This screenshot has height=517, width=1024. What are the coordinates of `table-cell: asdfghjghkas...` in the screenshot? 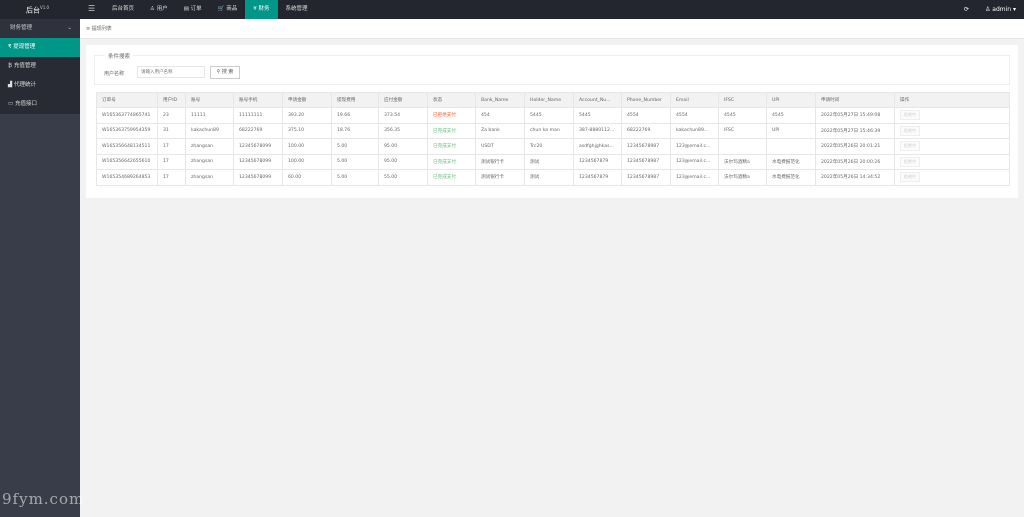 It's located at (597, 146).